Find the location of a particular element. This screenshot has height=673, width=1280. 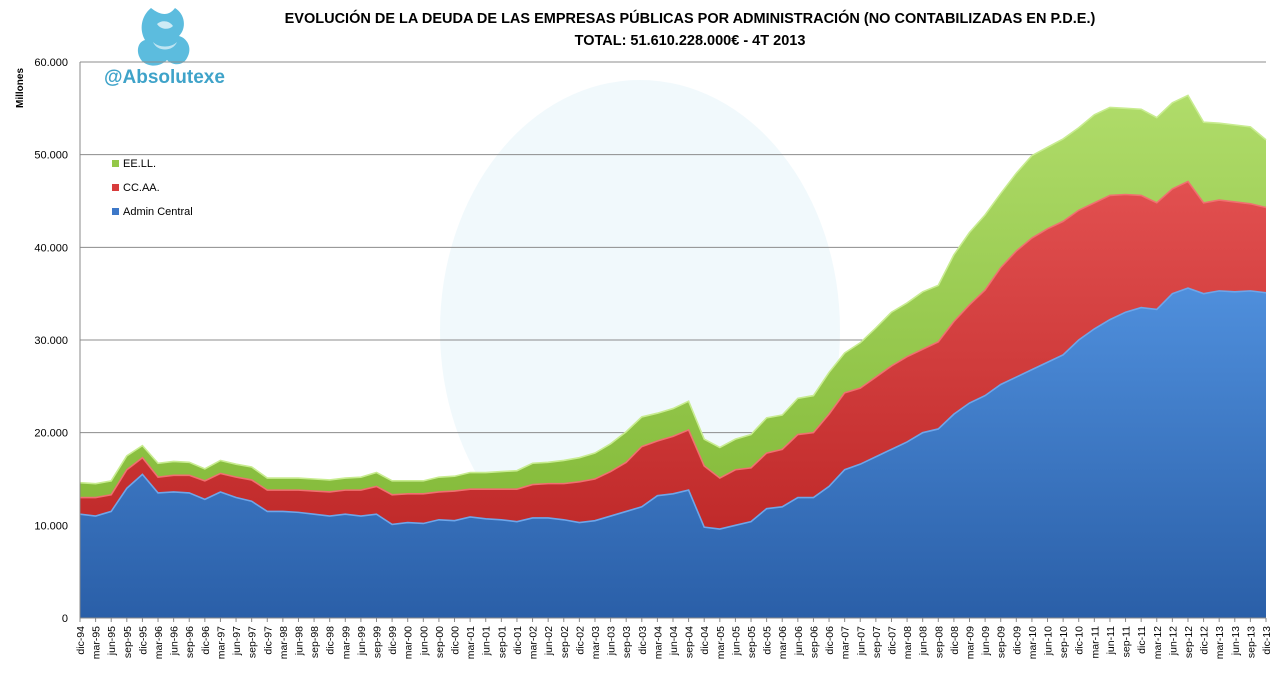

y-tick-label: 0 is located at coordinates (65, 619).